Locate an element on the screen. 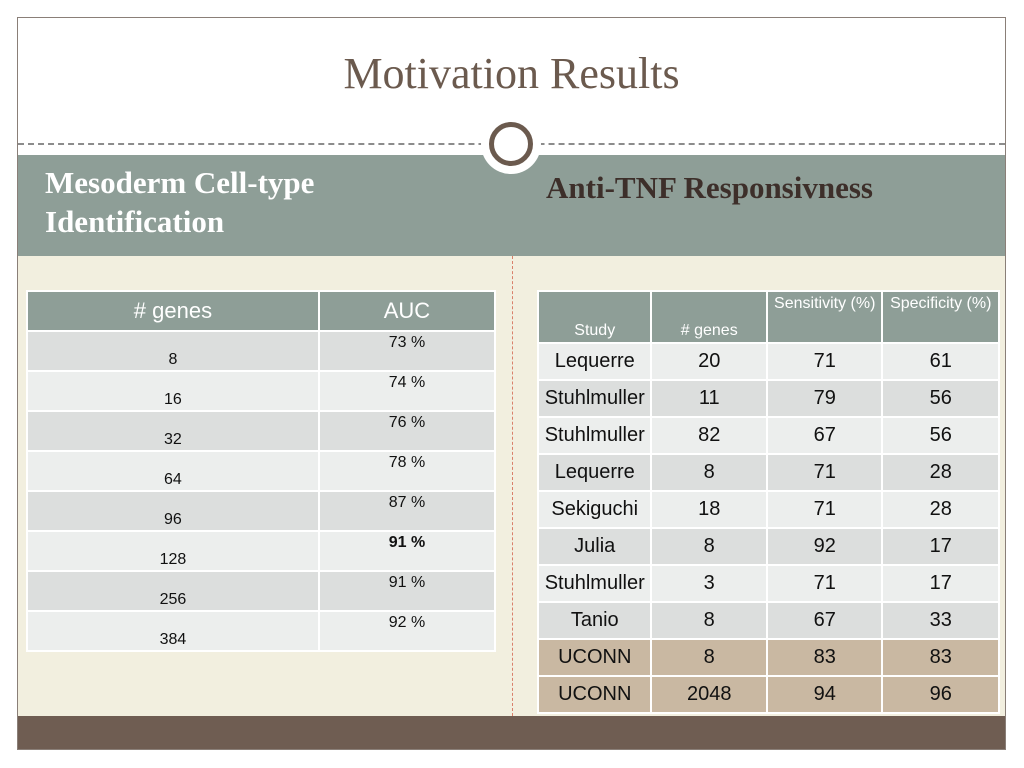 The width and height of the screenshot is (1024, 768). col-header-auc: AUC is located at coordinates (407, 311).